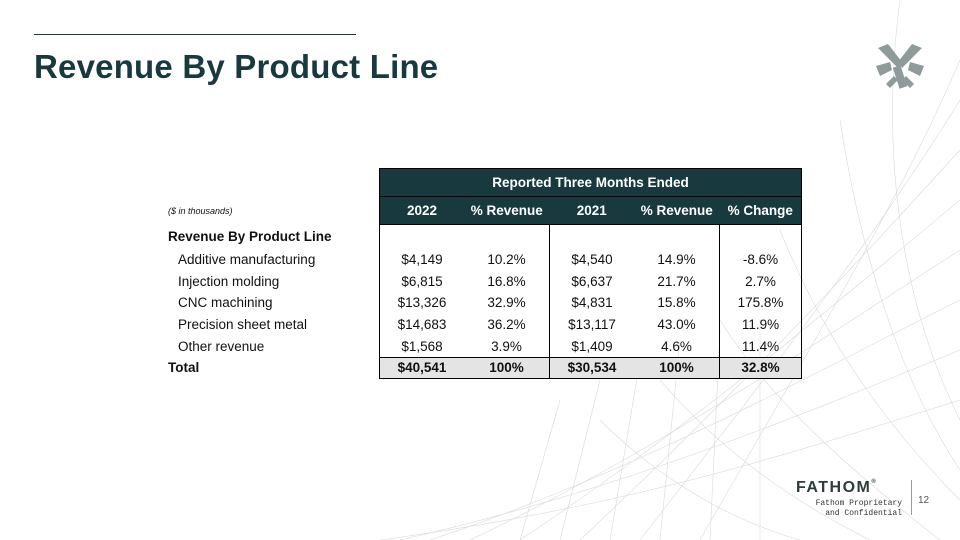 The height and width of the screenshot is (540, 960). Describe the element at coordinates (924, 500) in the screenshot. I see `page-number: 12` at that location.